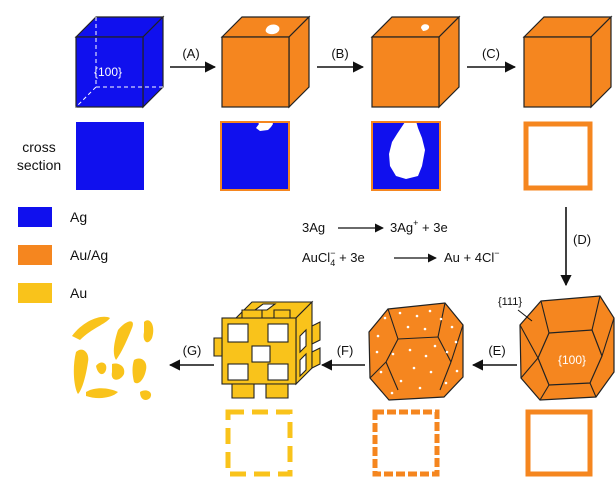  I want to click on legend-label-ag: Ag, so click(78, 217).